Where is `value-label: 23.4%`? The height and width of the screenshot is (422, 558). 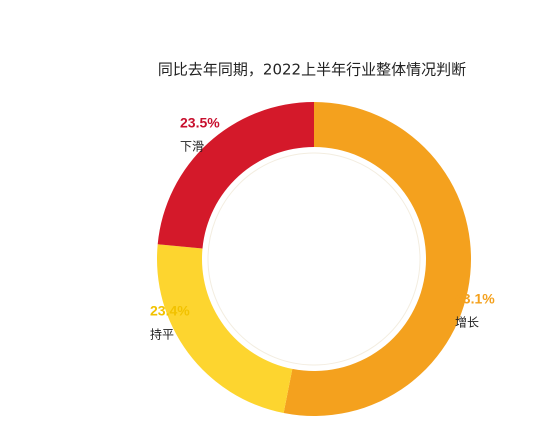
value-label: 23.4% is located at coordinates (170, 311).